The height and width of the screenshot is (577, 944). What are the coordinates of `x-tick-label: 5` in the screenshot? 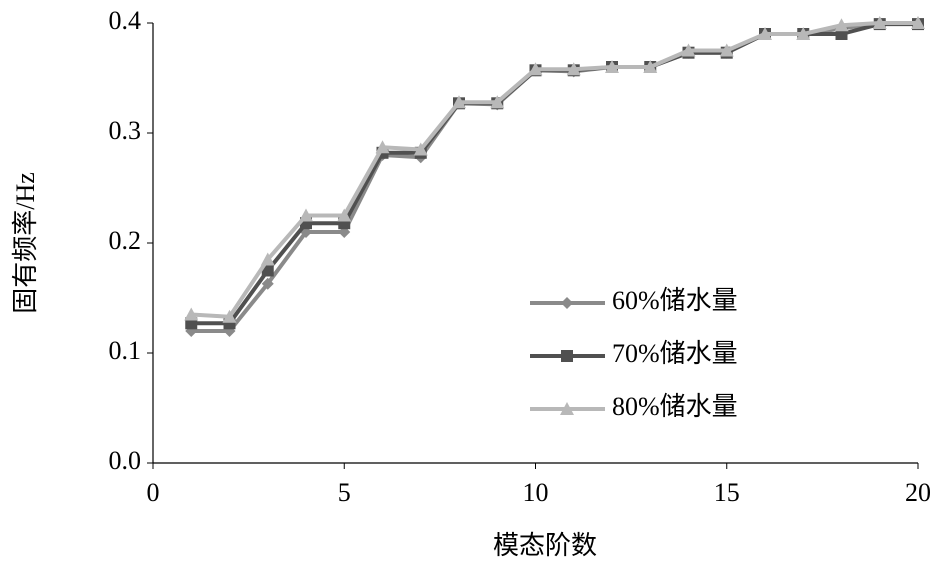 It's located at (344, 492).